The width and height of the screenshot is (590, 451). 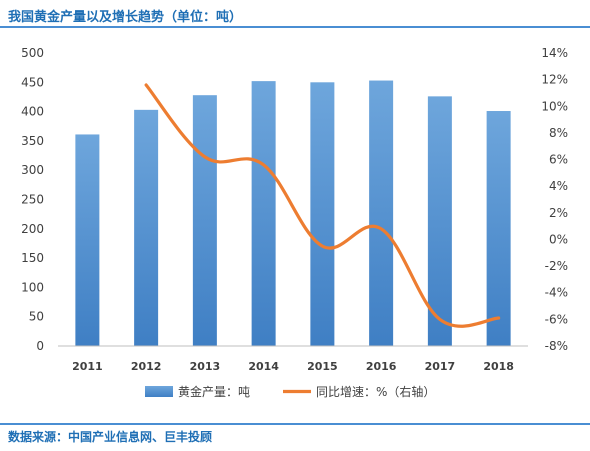 What do you see at coordinates (381, 213) in the screenshot?
I see `bar-2016` at bounding box center [381, 213].